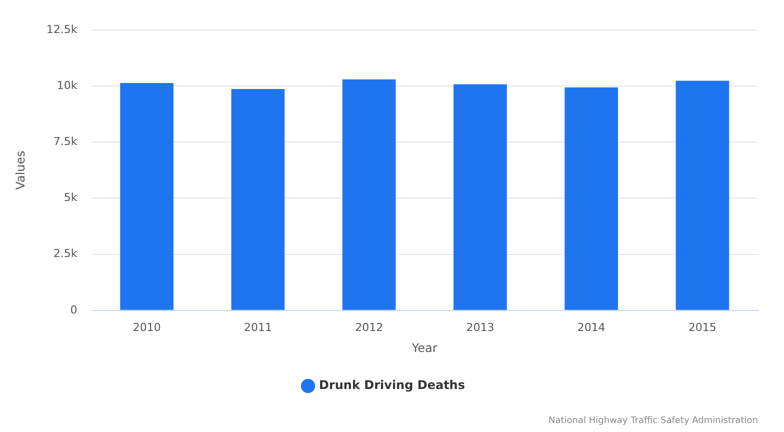 The image size is (784, 432). I want to click on x-tick-label: 2012, so click(369, 327).